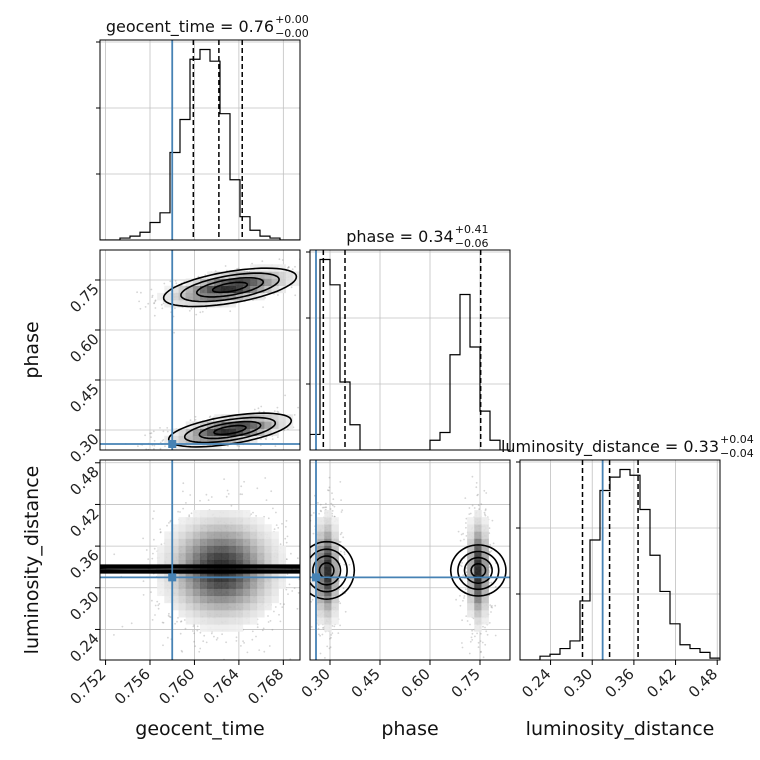 This screenshot has width=760, height=760. What do you see at coordinates (408, 337) in the screenshot?
I see `panel-phase-phase: phase = 0.34 +0.41−0.06` at bounding box center [408, 337].